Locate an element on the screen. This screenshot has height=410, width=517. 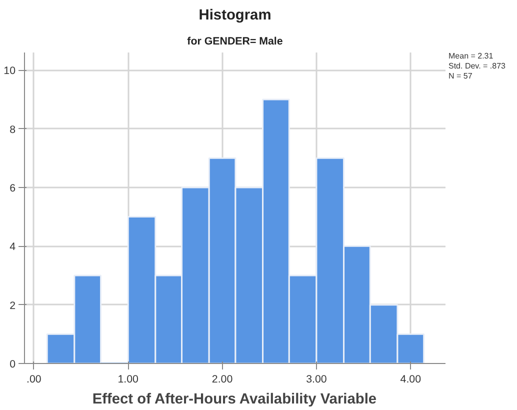
x-tick-label: 4.00 is located at coordinates (411, 380).